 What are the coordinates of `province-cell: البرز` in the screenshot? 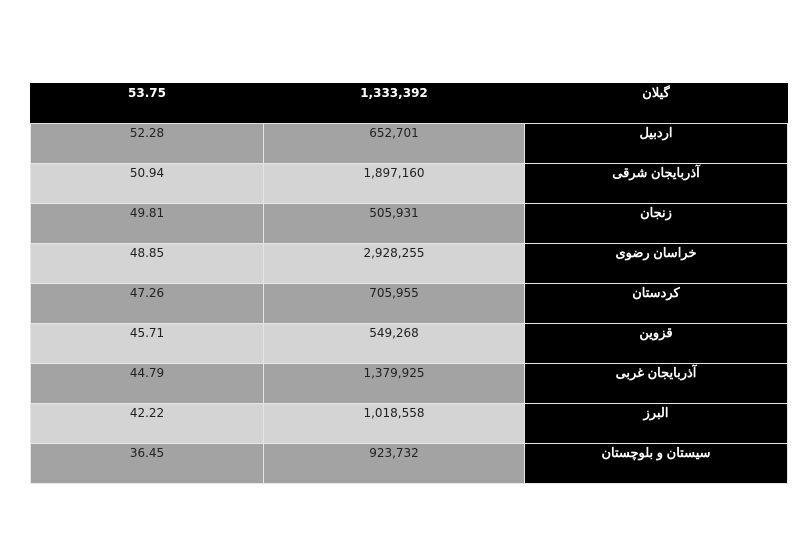 It's located at (656, 423).